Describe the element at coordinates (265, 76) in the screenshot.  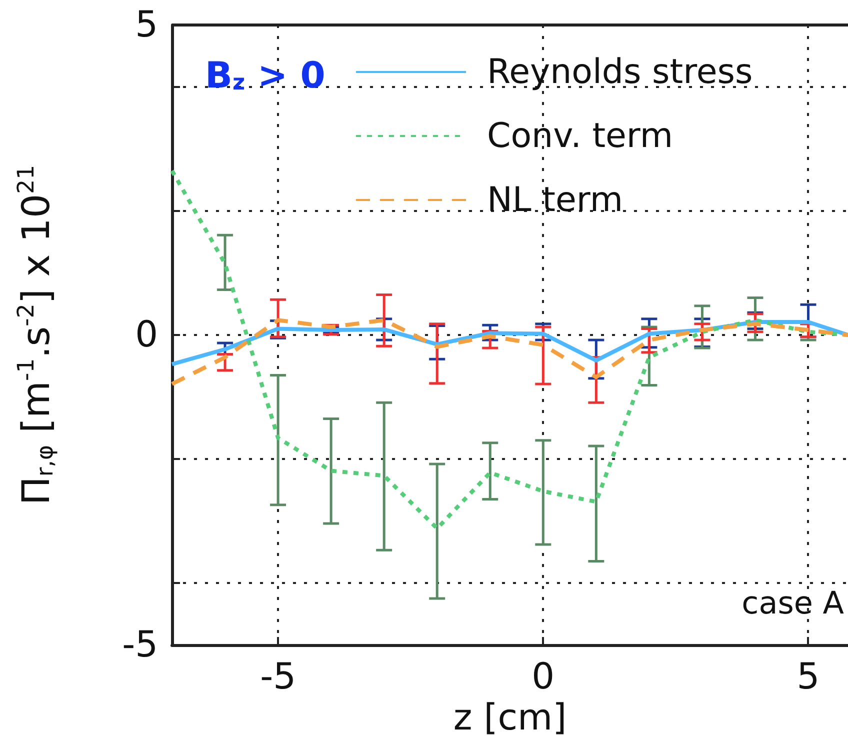
I see `annotation: Bz > 0` at that location.